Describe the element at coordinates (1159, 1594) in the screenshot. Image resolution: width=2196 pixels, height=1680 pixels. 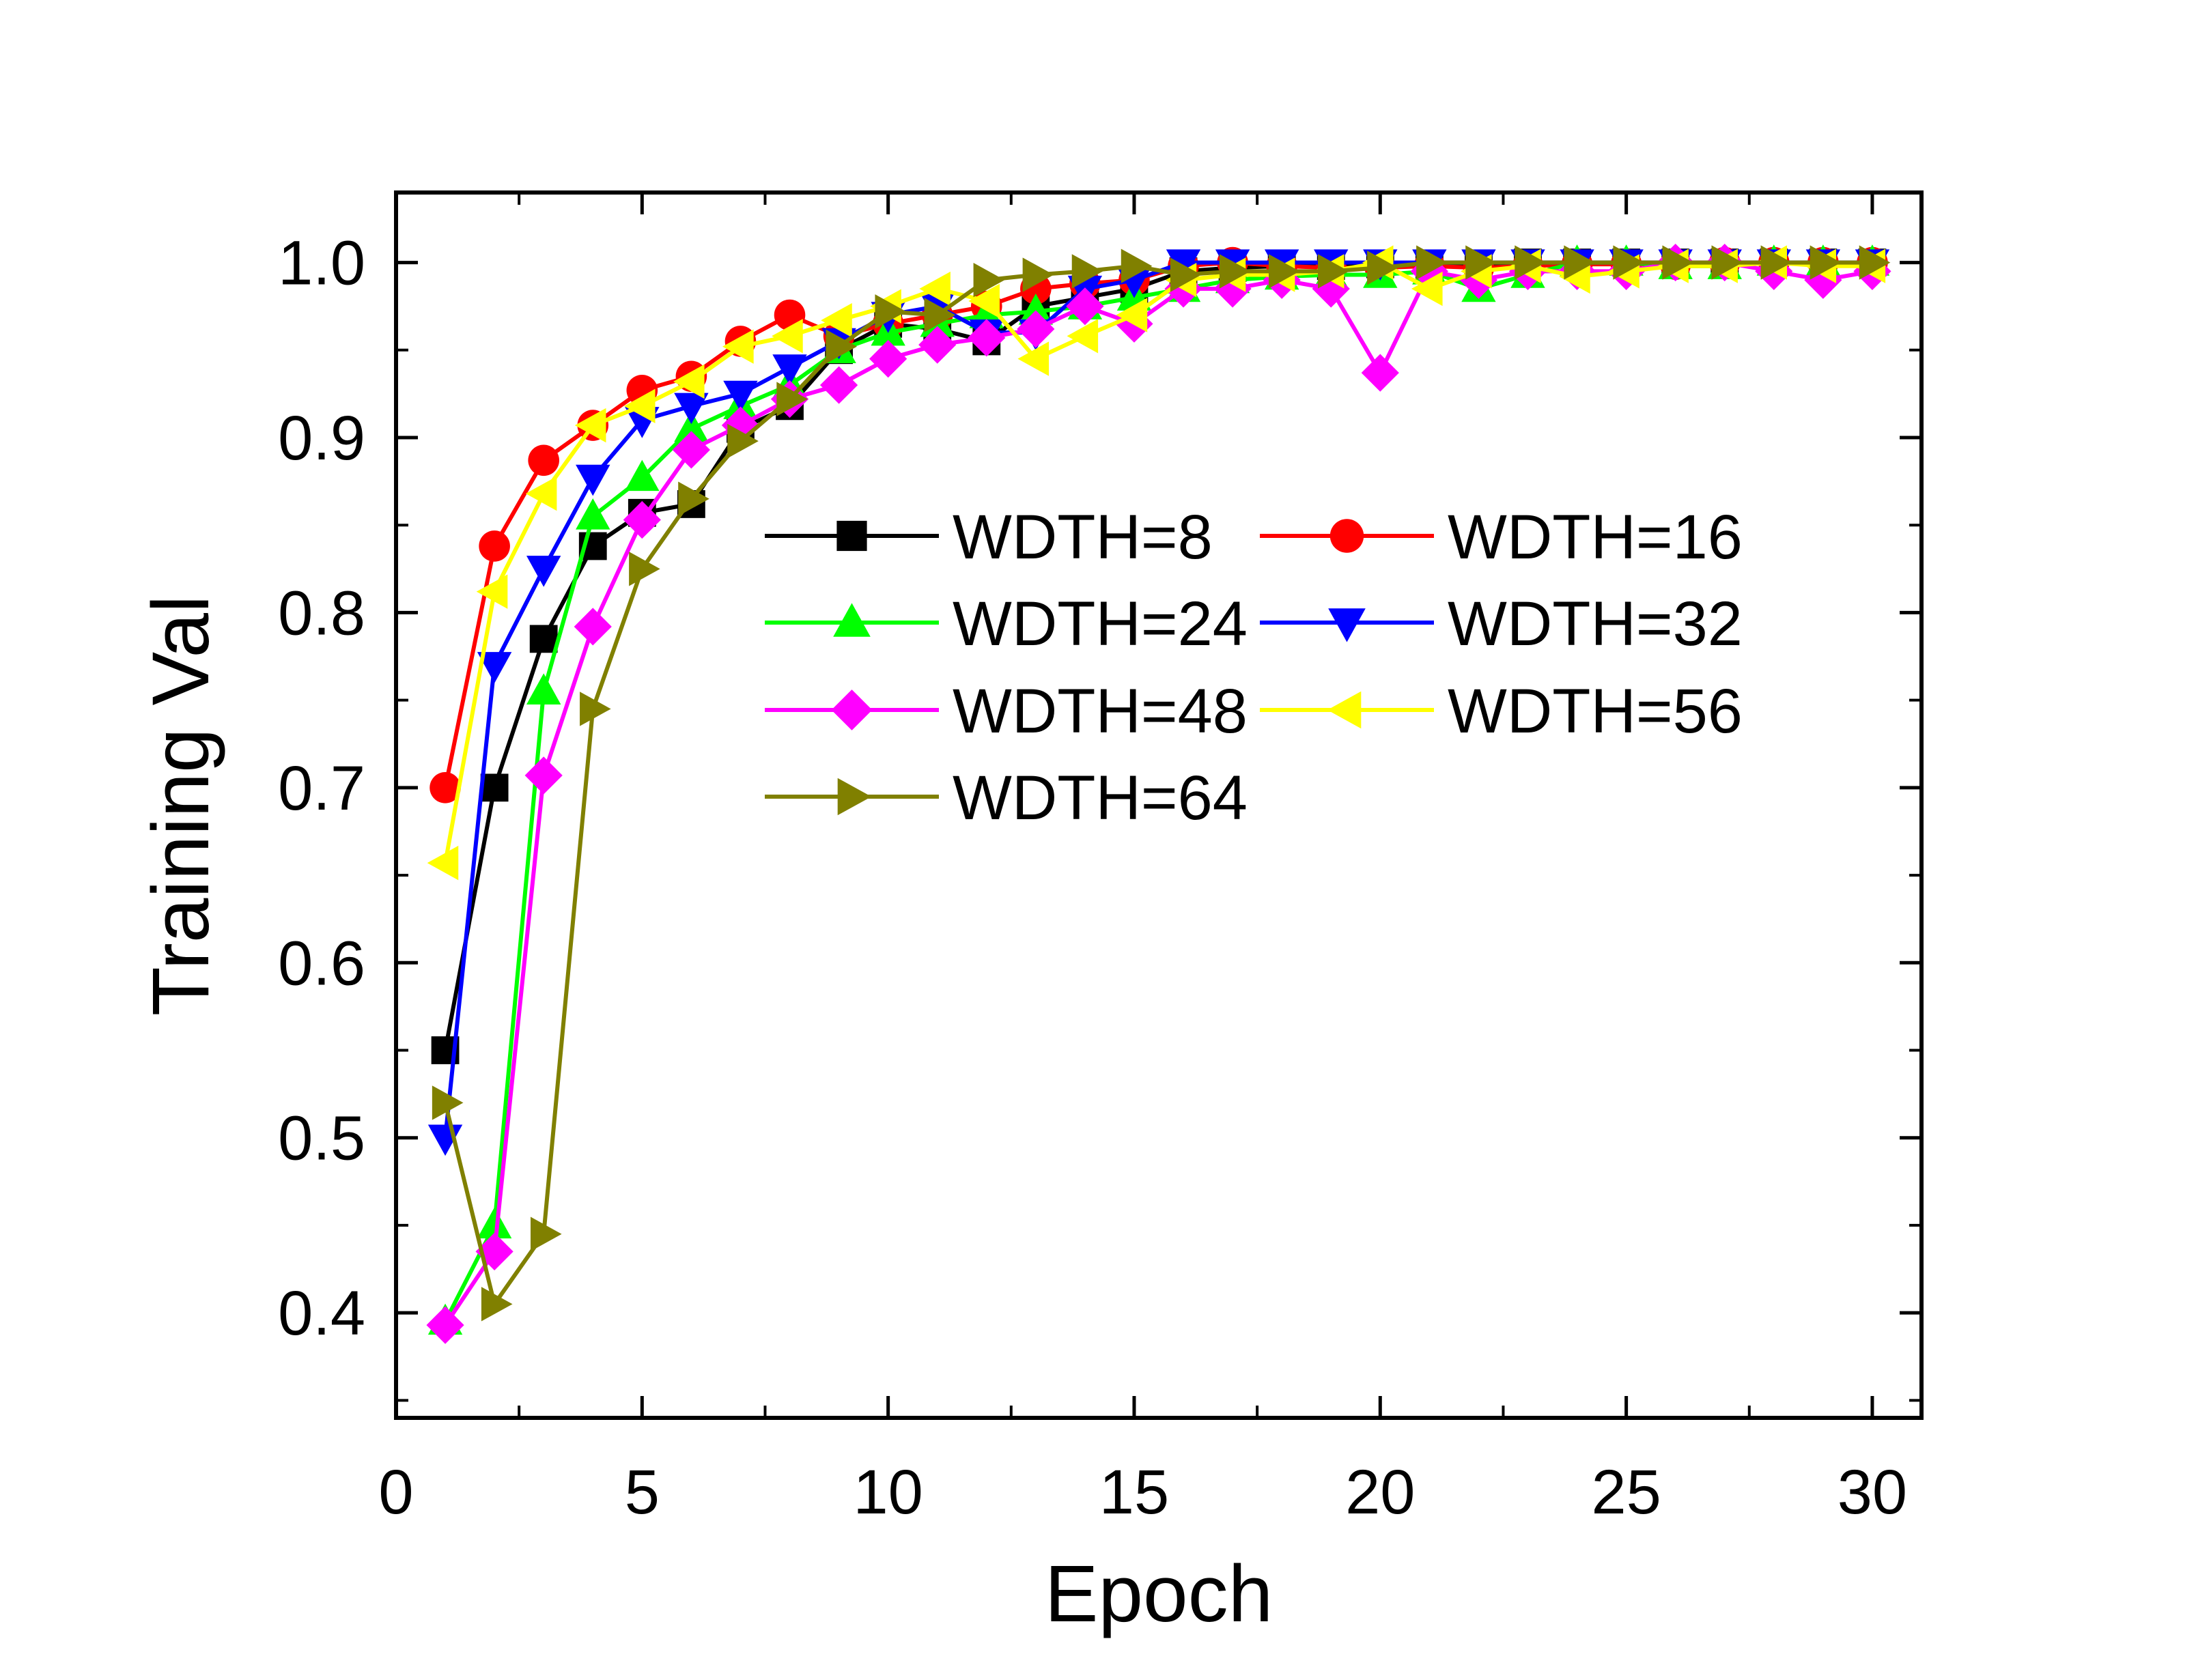
I see `x-axis-title: Epoch` at that location.